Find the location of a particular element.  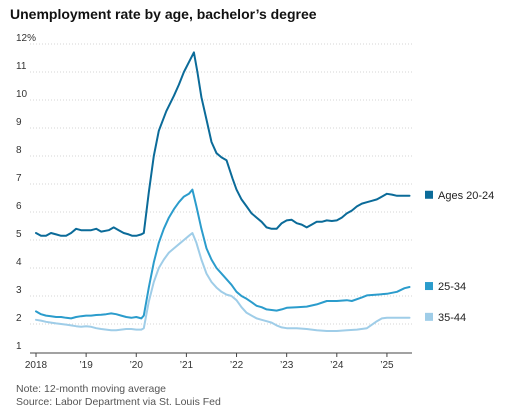

x-tick-label: 2018 is located at coordinates (36, 365).